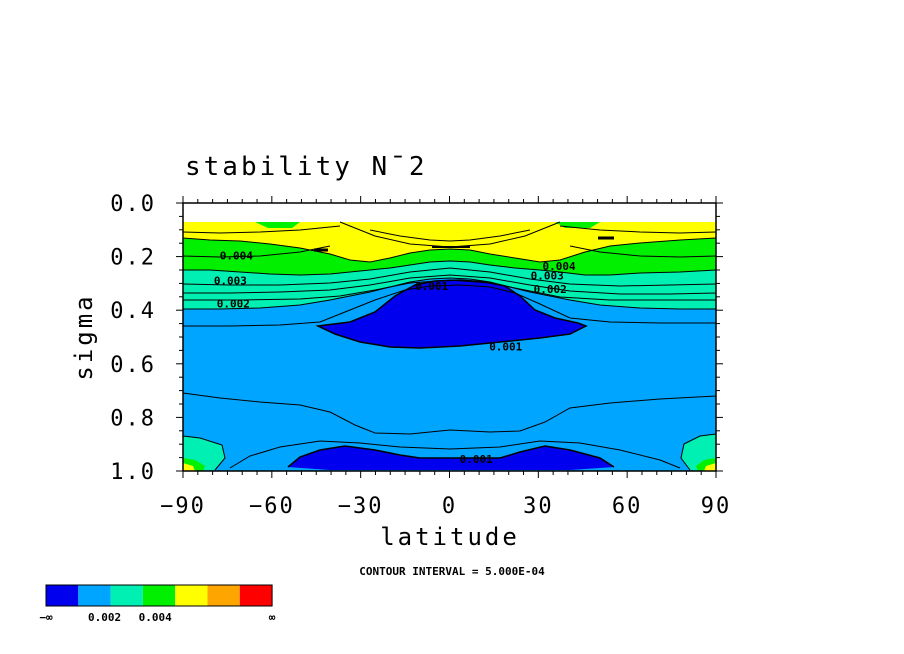 The width and height of the screenshot is (904, 654). What do you see at coordinates (450, 537) in the screenshot?
I see `x-axis-label: latitude` at bounding box center [450, 537].